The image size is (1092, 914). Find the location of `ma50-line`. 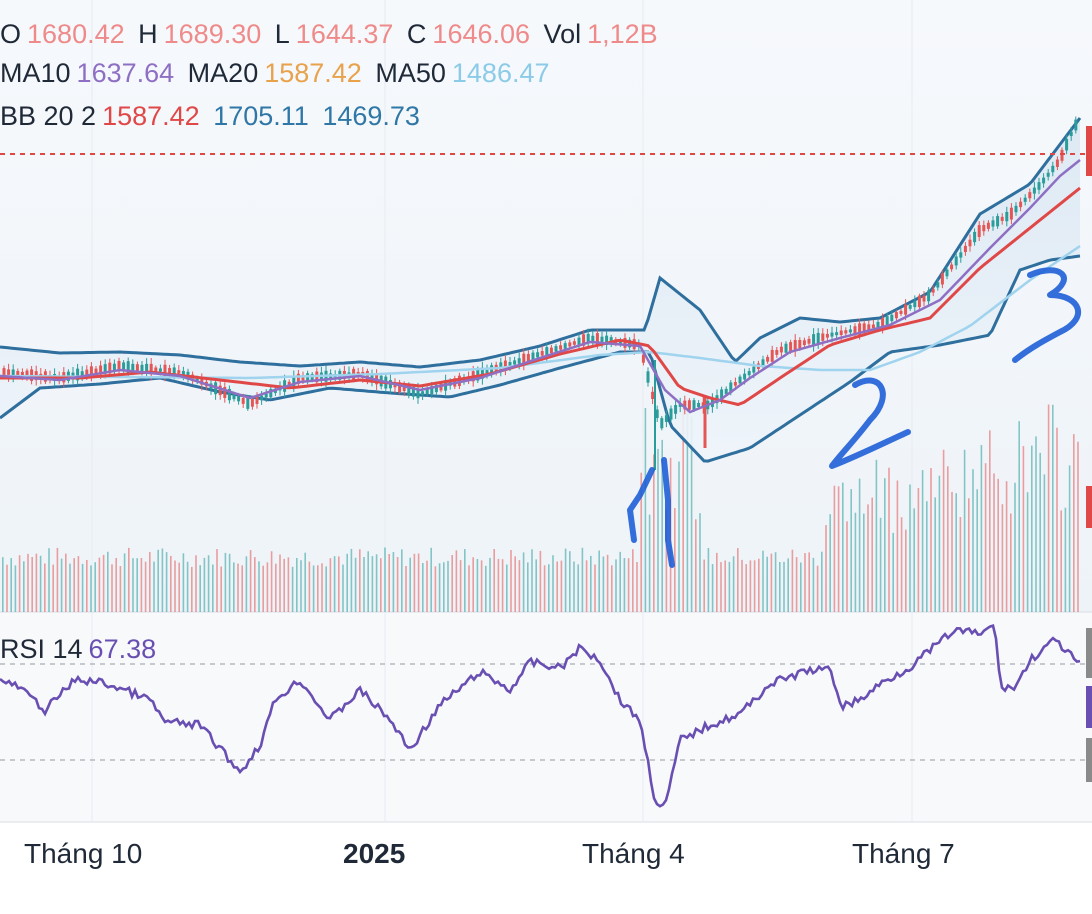

ma50-line is located at coordinates (540, 312).